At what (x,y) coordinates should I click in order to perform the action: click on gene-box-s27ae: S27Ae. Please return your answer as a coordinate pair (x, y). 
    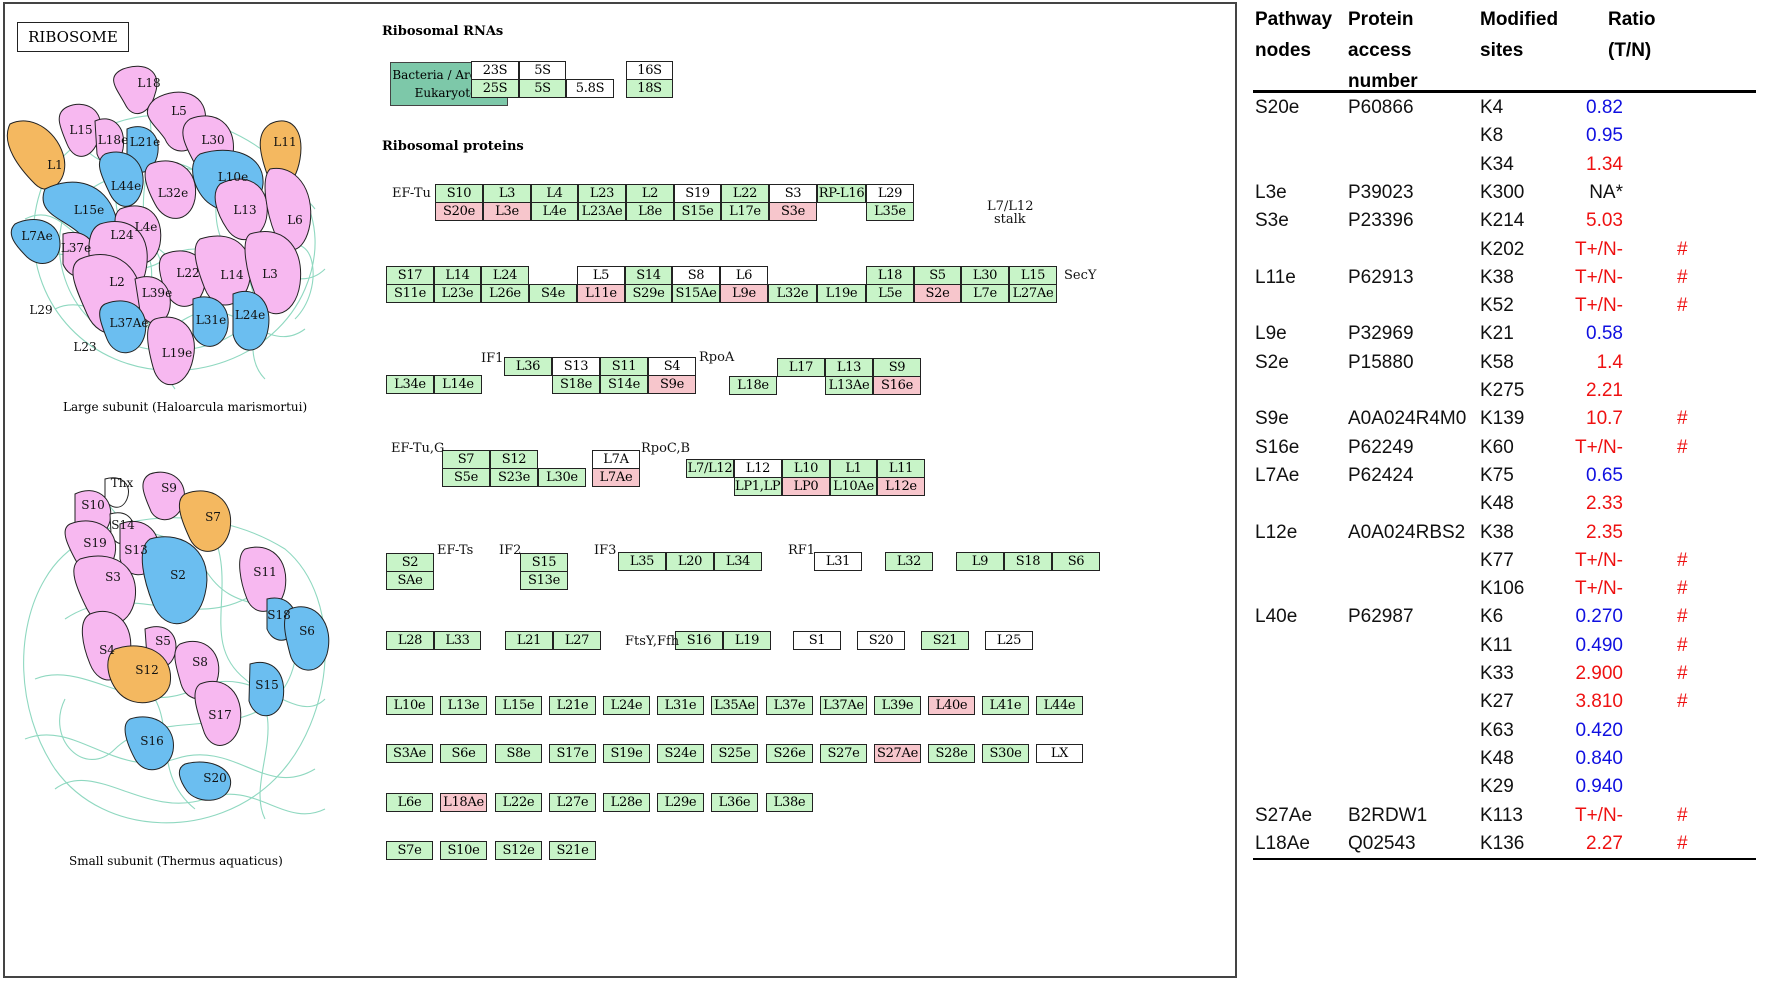
    Looking at the image, I should click on (897, 753).